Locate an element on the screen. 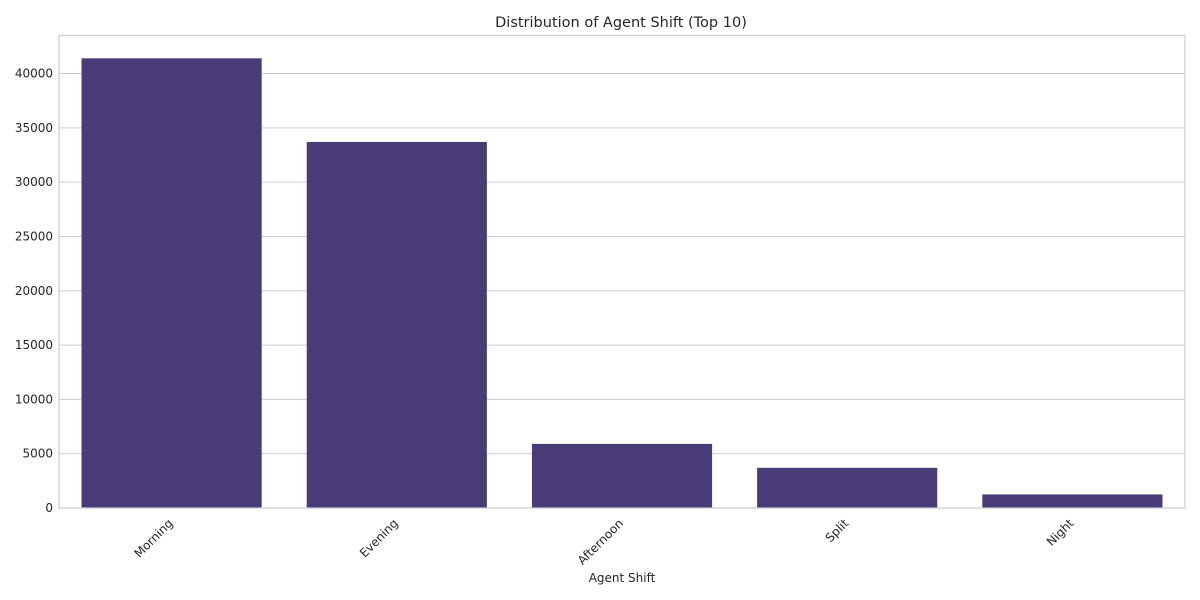  x-tick-label: Afternoon is located at coordinates (600, 541).